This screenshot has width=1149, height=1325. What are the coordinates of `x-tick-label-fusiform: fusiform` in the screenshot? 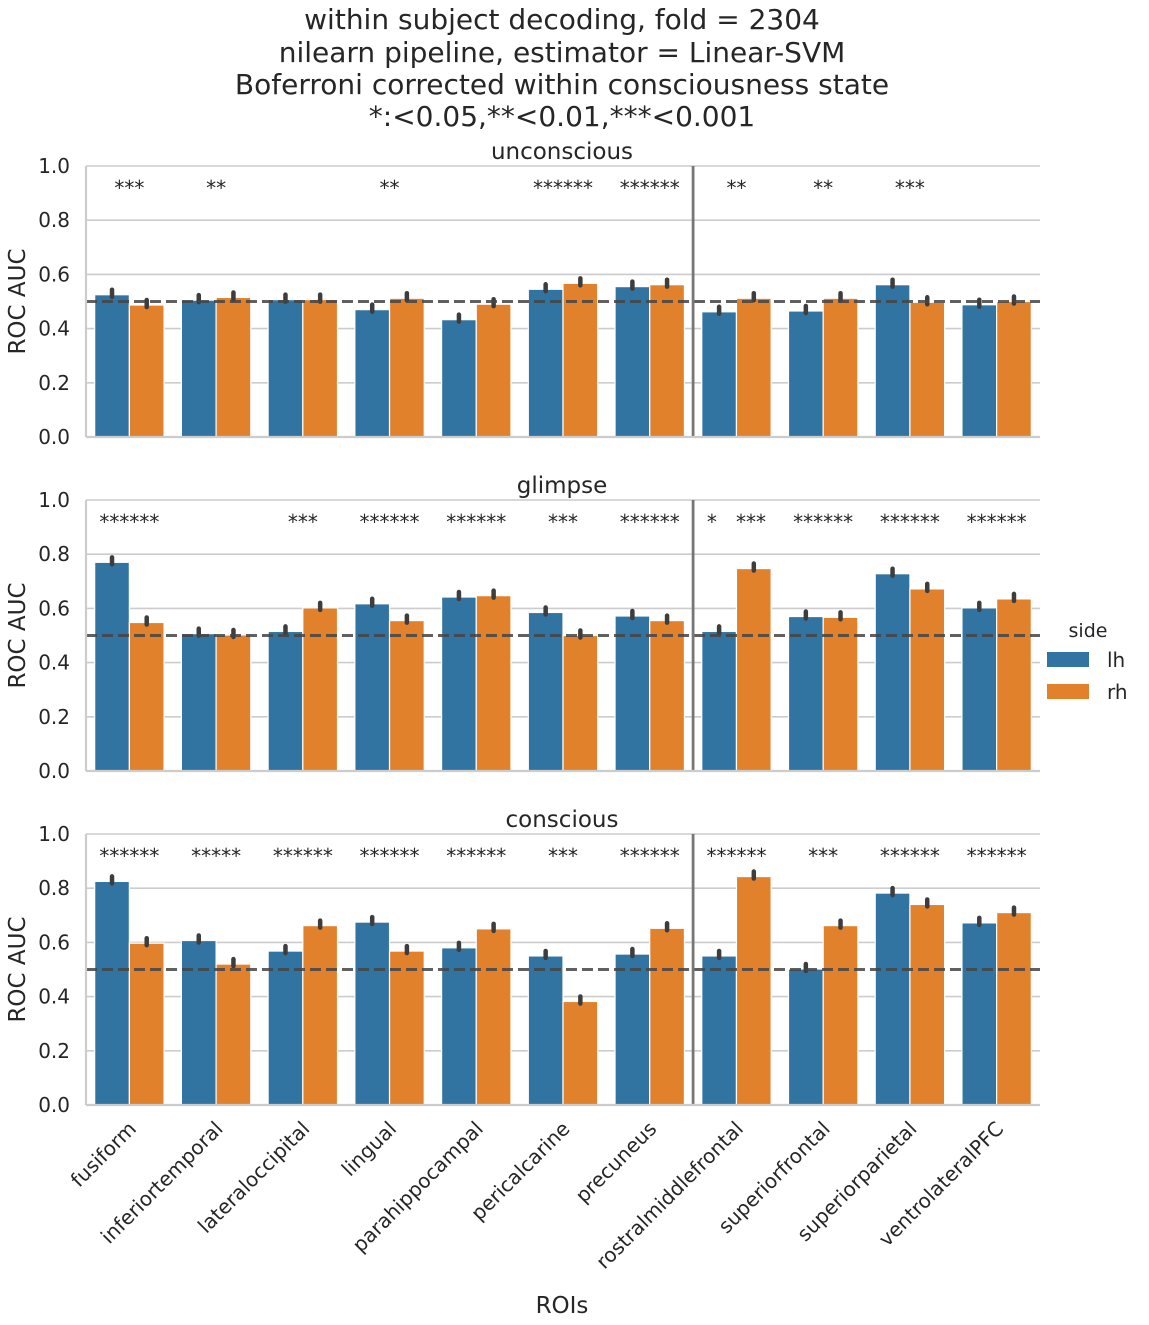 It's located at (103, 1154).